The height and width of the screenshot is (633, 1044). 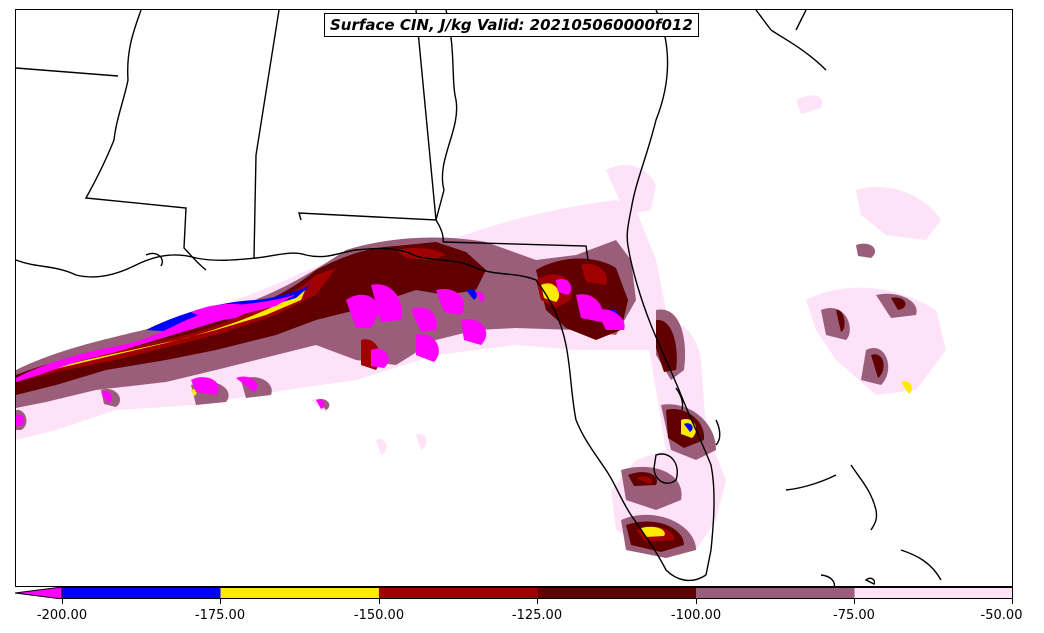 What do you see at coordinates (696, 615) in the screenshot?
I see `colorbar-tick-label: -100.00` at bounding box center [696, 615].